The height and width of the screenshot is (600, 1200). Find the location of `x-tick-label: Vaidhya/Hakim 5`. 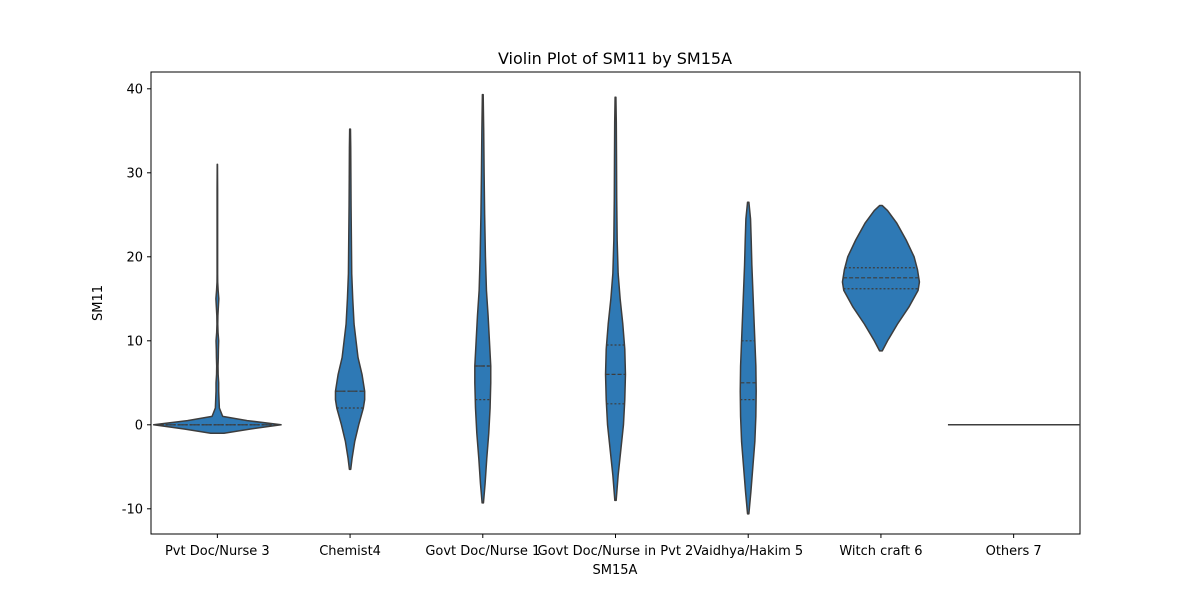

x-tick-label: Vaidhya/Hakim 5 is located at coordinates (748, 551).